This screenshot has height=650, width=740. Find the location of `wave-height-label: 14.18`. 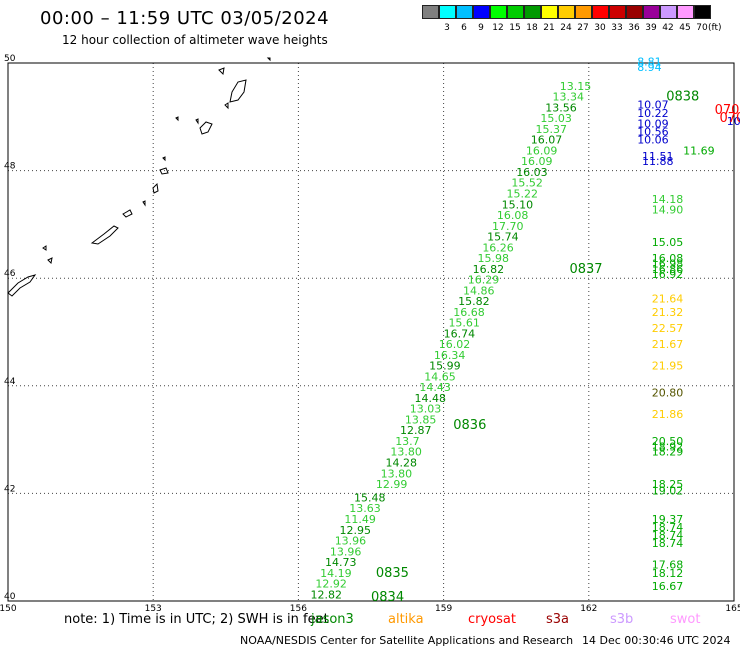

wave-height-label: 14.18 is located at coordinates (668, 199).